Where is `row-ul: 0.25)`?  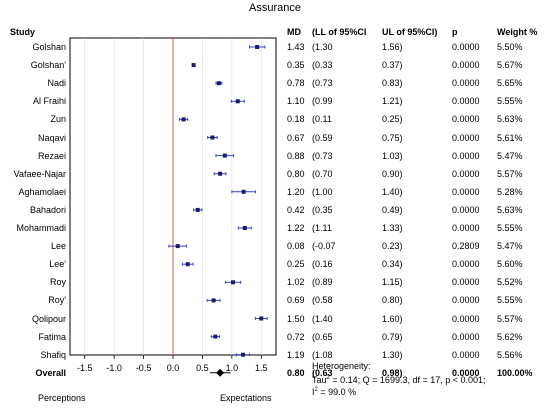 row-ul: 0.25) is located at coordinates (392, 119).